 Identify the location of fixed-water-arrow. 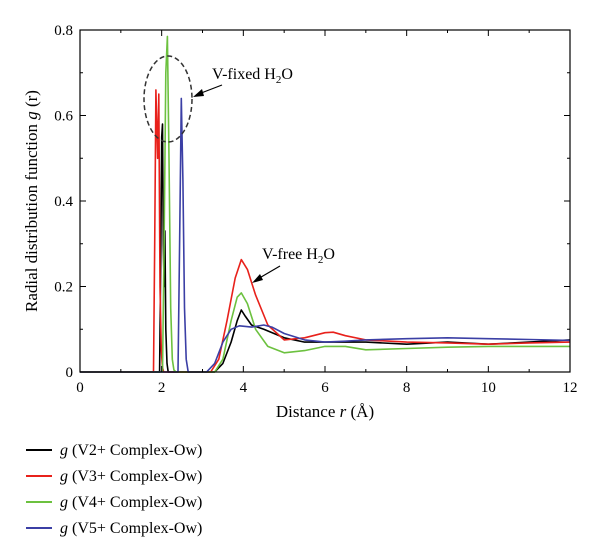
(208, 90).